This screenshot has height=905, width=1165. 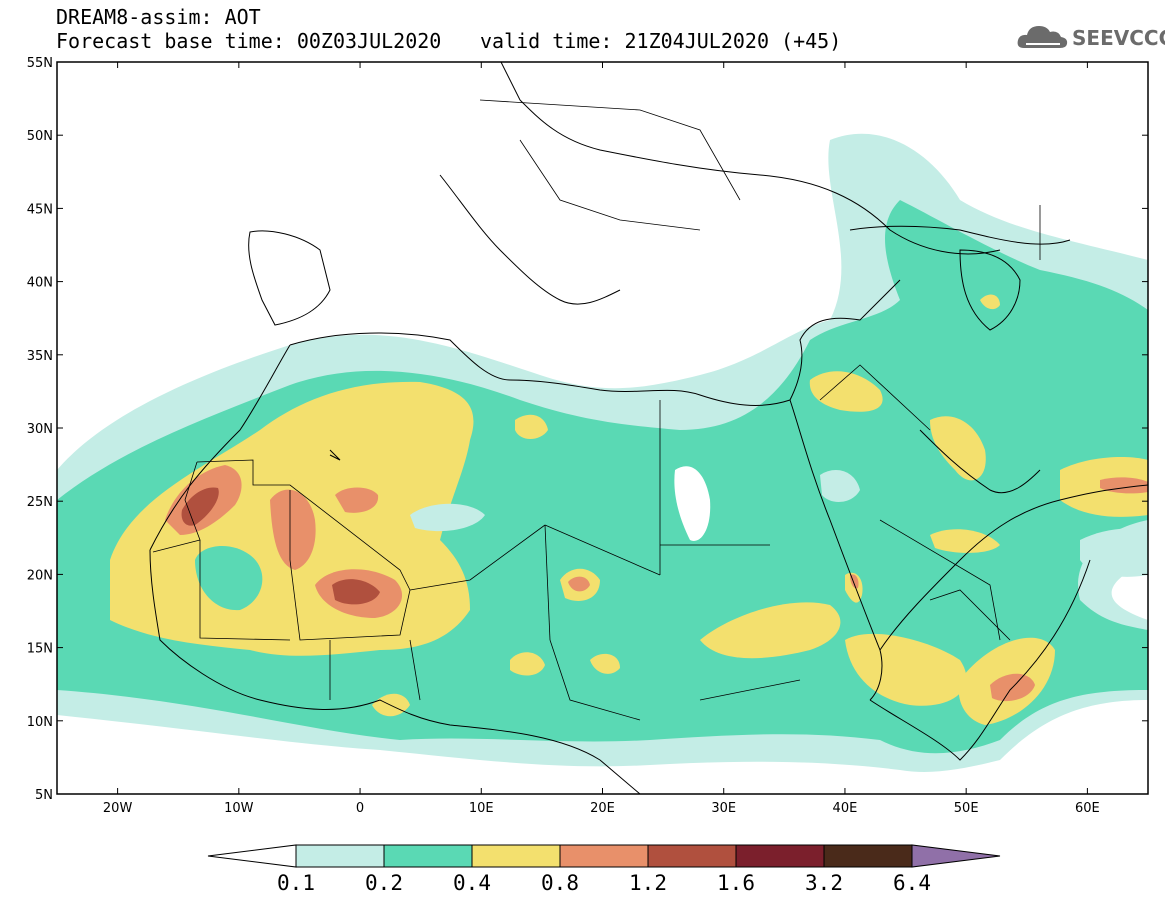 What do you see at coordinates (40, 502) in the screenshot?
I see `lat-label: 25N` at bounding box center [40, 502].